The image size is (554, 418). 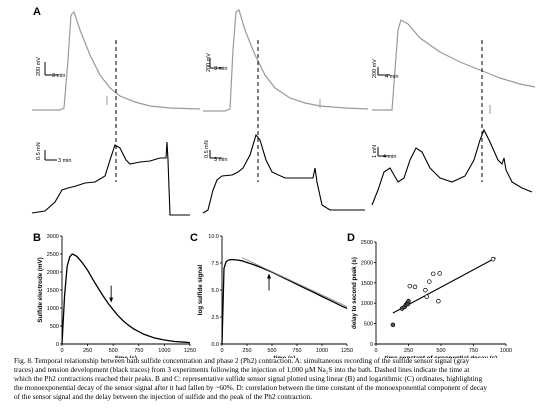 What do you see at coordinates (53, 291) in the screenshot?
I see `chart-b-y-tick-label: 1500` at bounding box center [53, 291].